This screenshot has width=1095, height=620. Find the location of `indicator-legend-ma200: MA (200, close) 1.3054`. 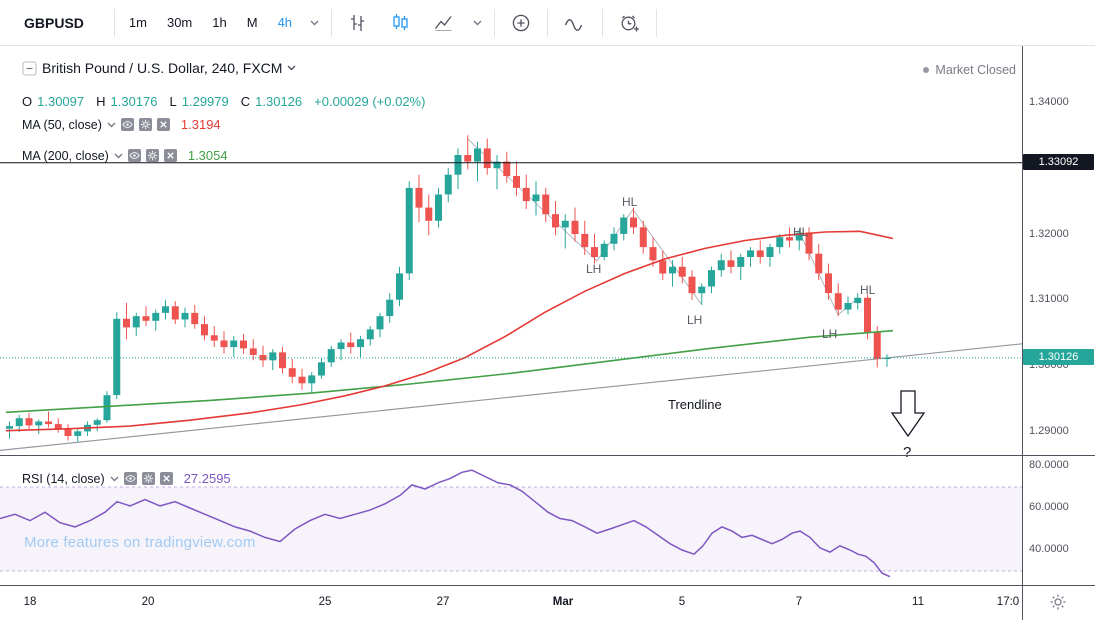

indicator-legend-ma200: MA (200, close) 1.3054 is located at coordinates (125, 155).